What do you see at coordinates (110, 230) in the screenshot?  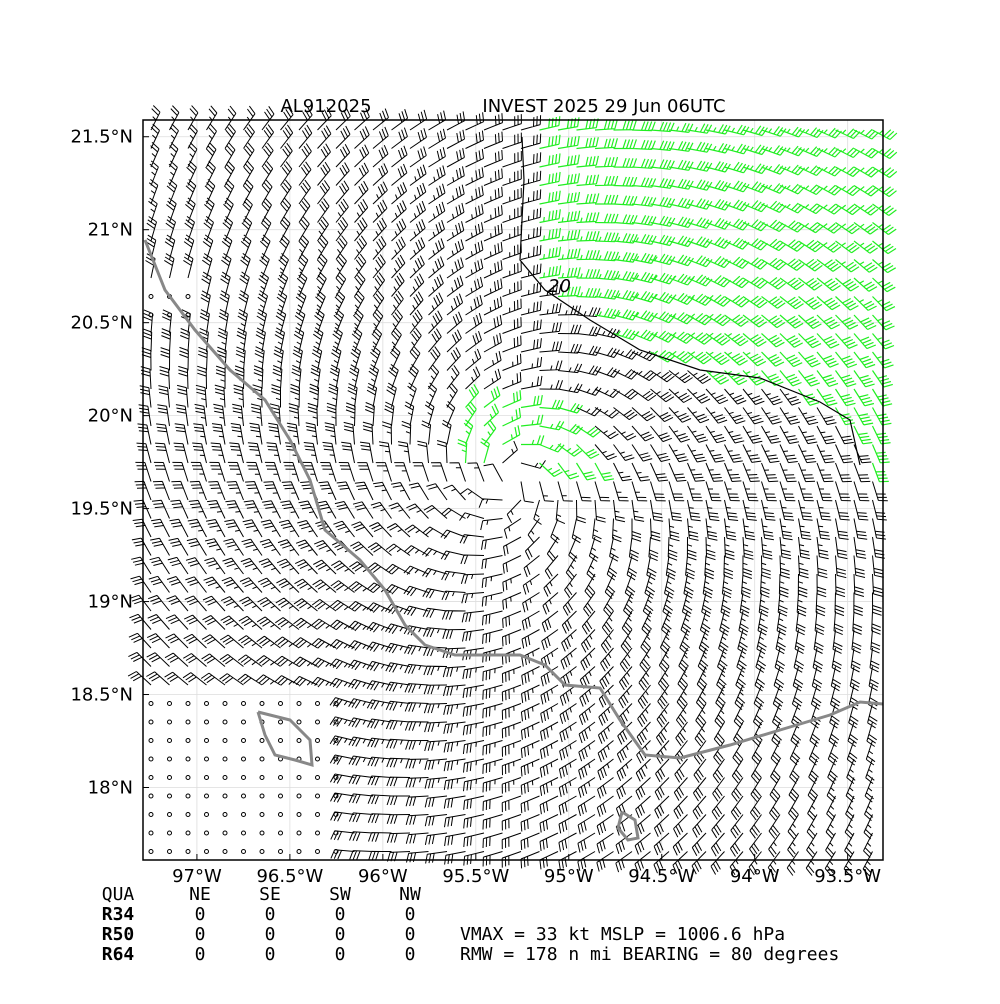 I see `y-tick-label: 21°N` at bounding box center [110, 230].